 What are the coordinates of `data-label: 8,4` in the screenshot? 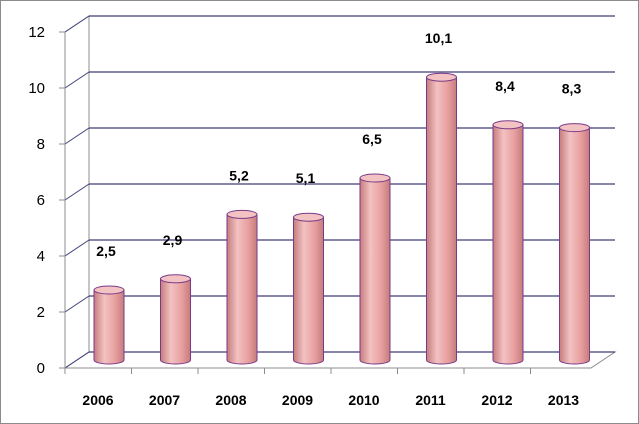 It's located at (505, 86).